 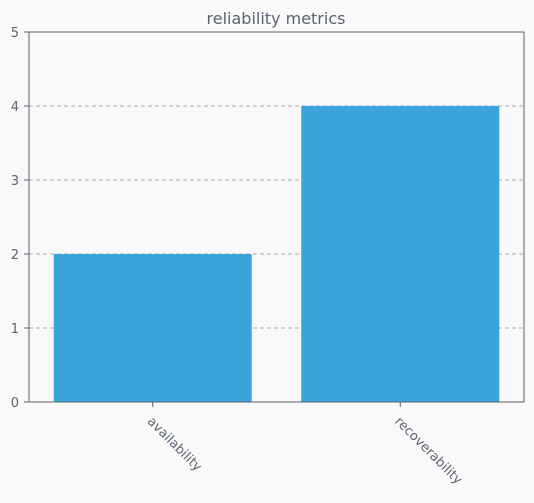 I want to click on y-tick-label: 1, so click(x=15, y=329).